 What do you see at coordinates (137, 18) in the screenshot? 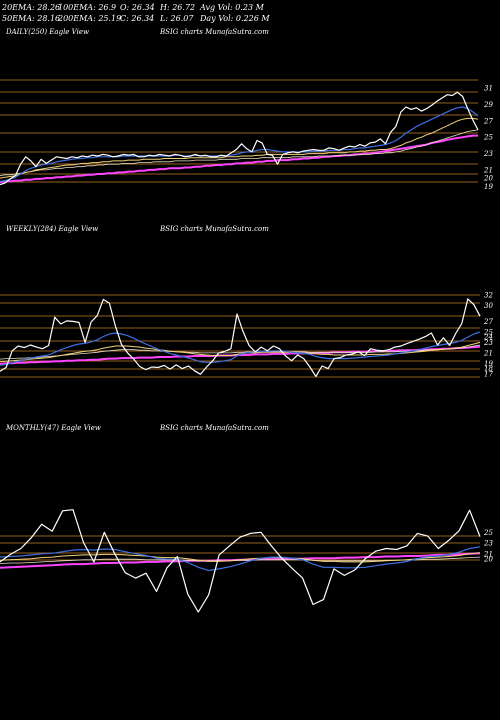
I see `header-close: C: 26.34` at bounding box center [137, 18].